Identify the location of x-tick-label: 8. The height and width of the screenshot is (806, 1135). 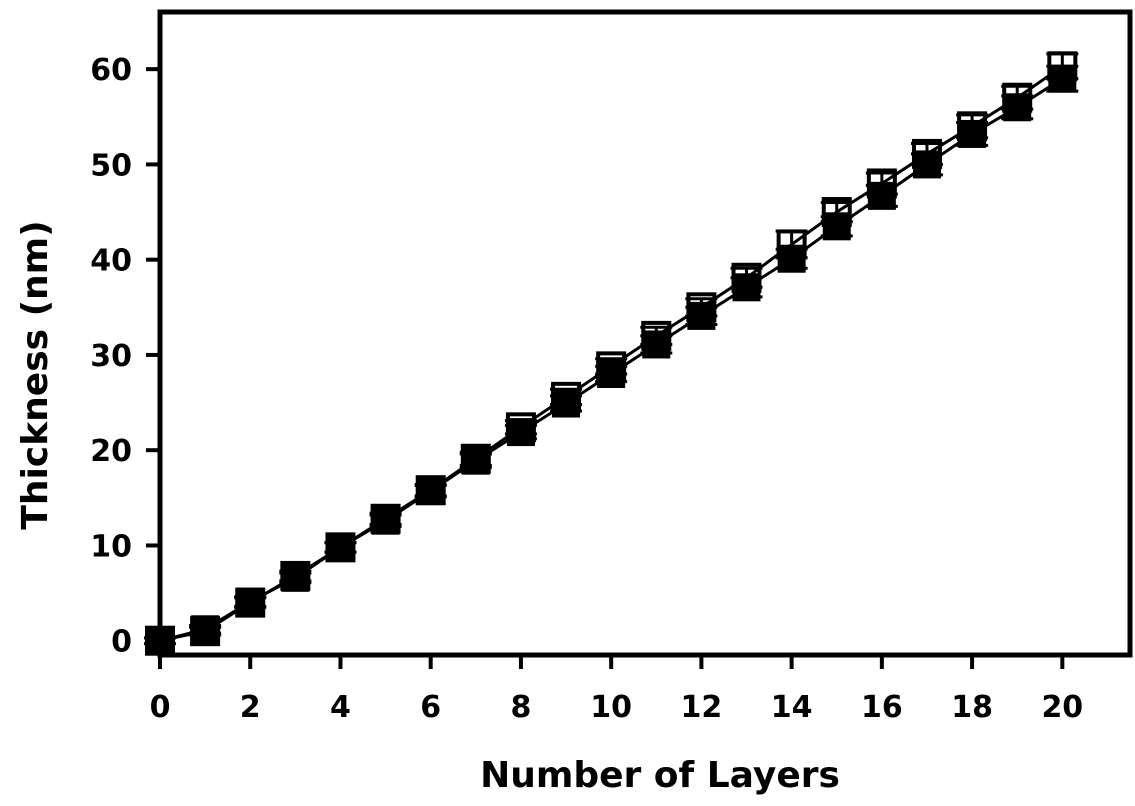
(520, 707).